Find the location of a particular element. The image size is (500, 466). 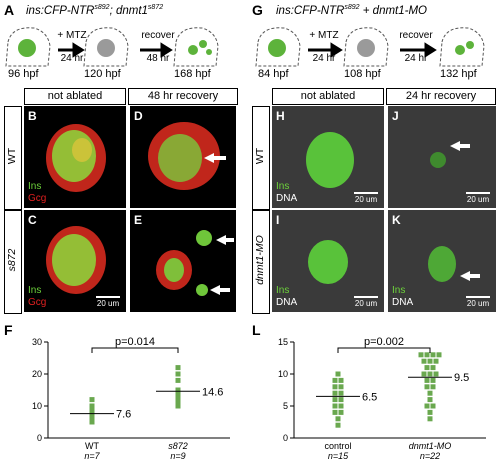

mean-label: 14.6 is located at coordinates (212, 392).